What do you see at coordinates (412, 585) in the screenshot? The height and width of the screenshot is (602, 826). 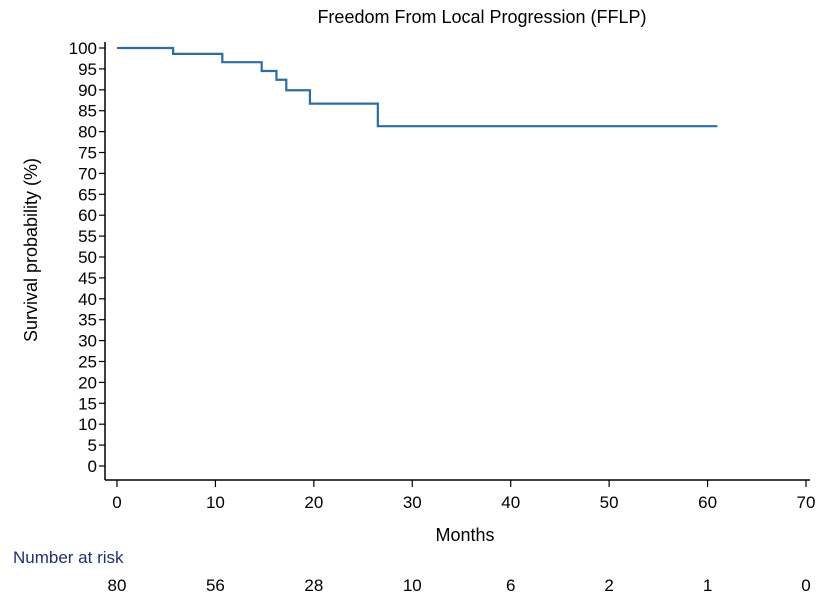 I see `risk-count: 10` at bounding box center [412, 585].